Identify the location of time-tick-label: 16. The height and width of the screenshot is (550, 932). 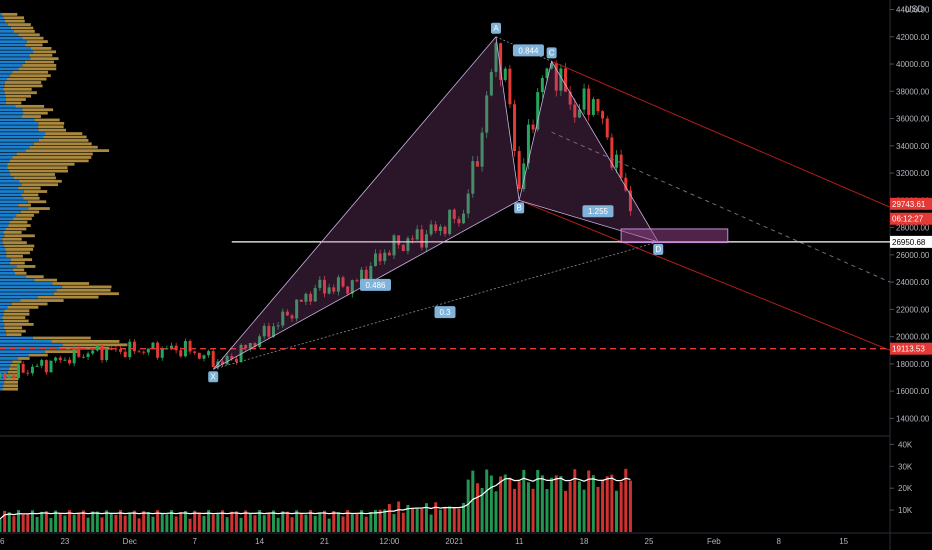
(2, 541).